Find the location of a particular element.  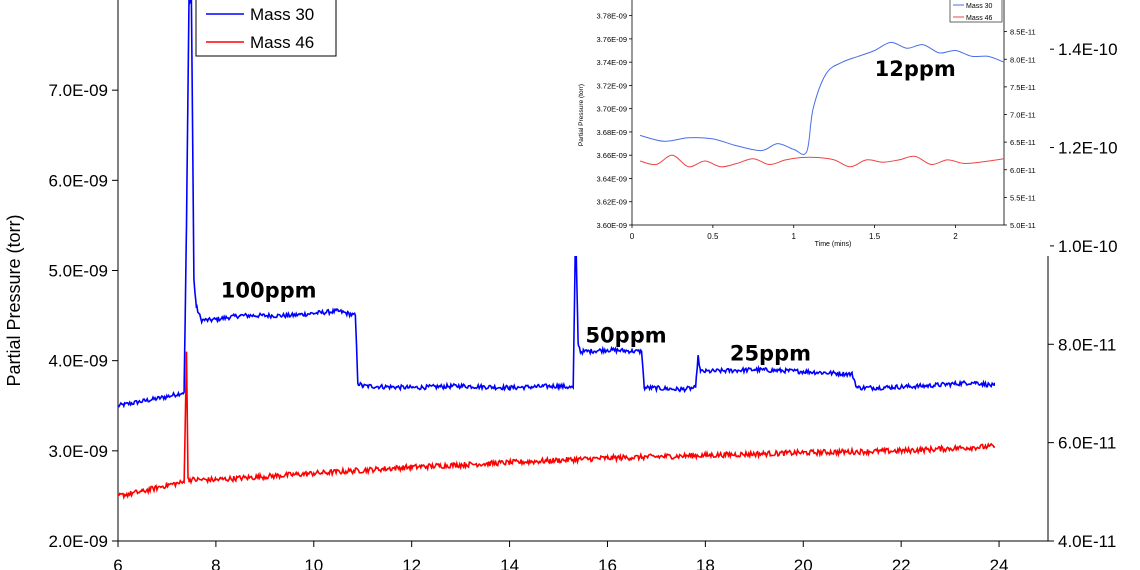

inset-y2-tick-label: 5.5E-11 is located at coordinates (1023, 197).